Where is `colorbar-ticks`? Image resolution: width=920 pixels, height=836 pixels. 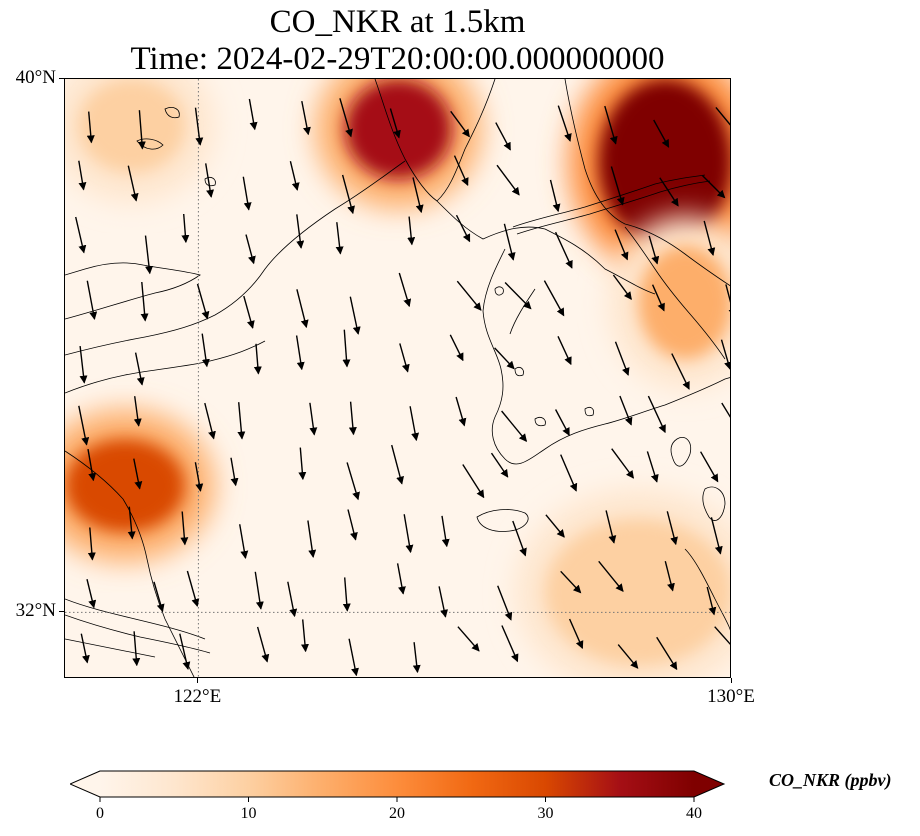
colorbar-ticks is located at coordinates (397, 799).